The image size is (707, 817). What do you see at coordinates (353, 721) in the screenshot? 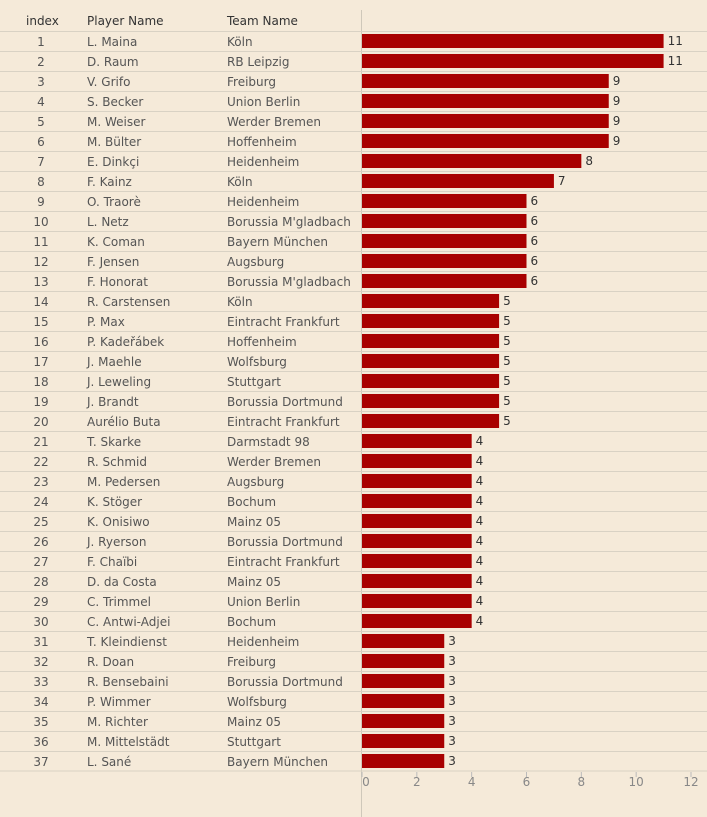
I see `table-row: 35 M. Richter Mainz 05` at bounding box center [353, 721].